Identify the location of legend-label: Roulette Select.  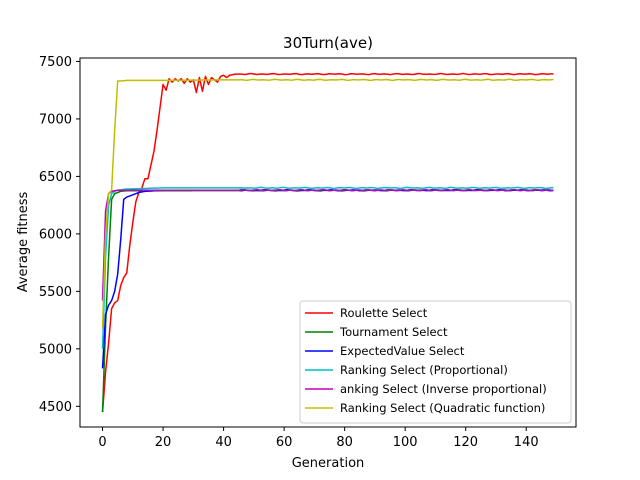
(384, 313).